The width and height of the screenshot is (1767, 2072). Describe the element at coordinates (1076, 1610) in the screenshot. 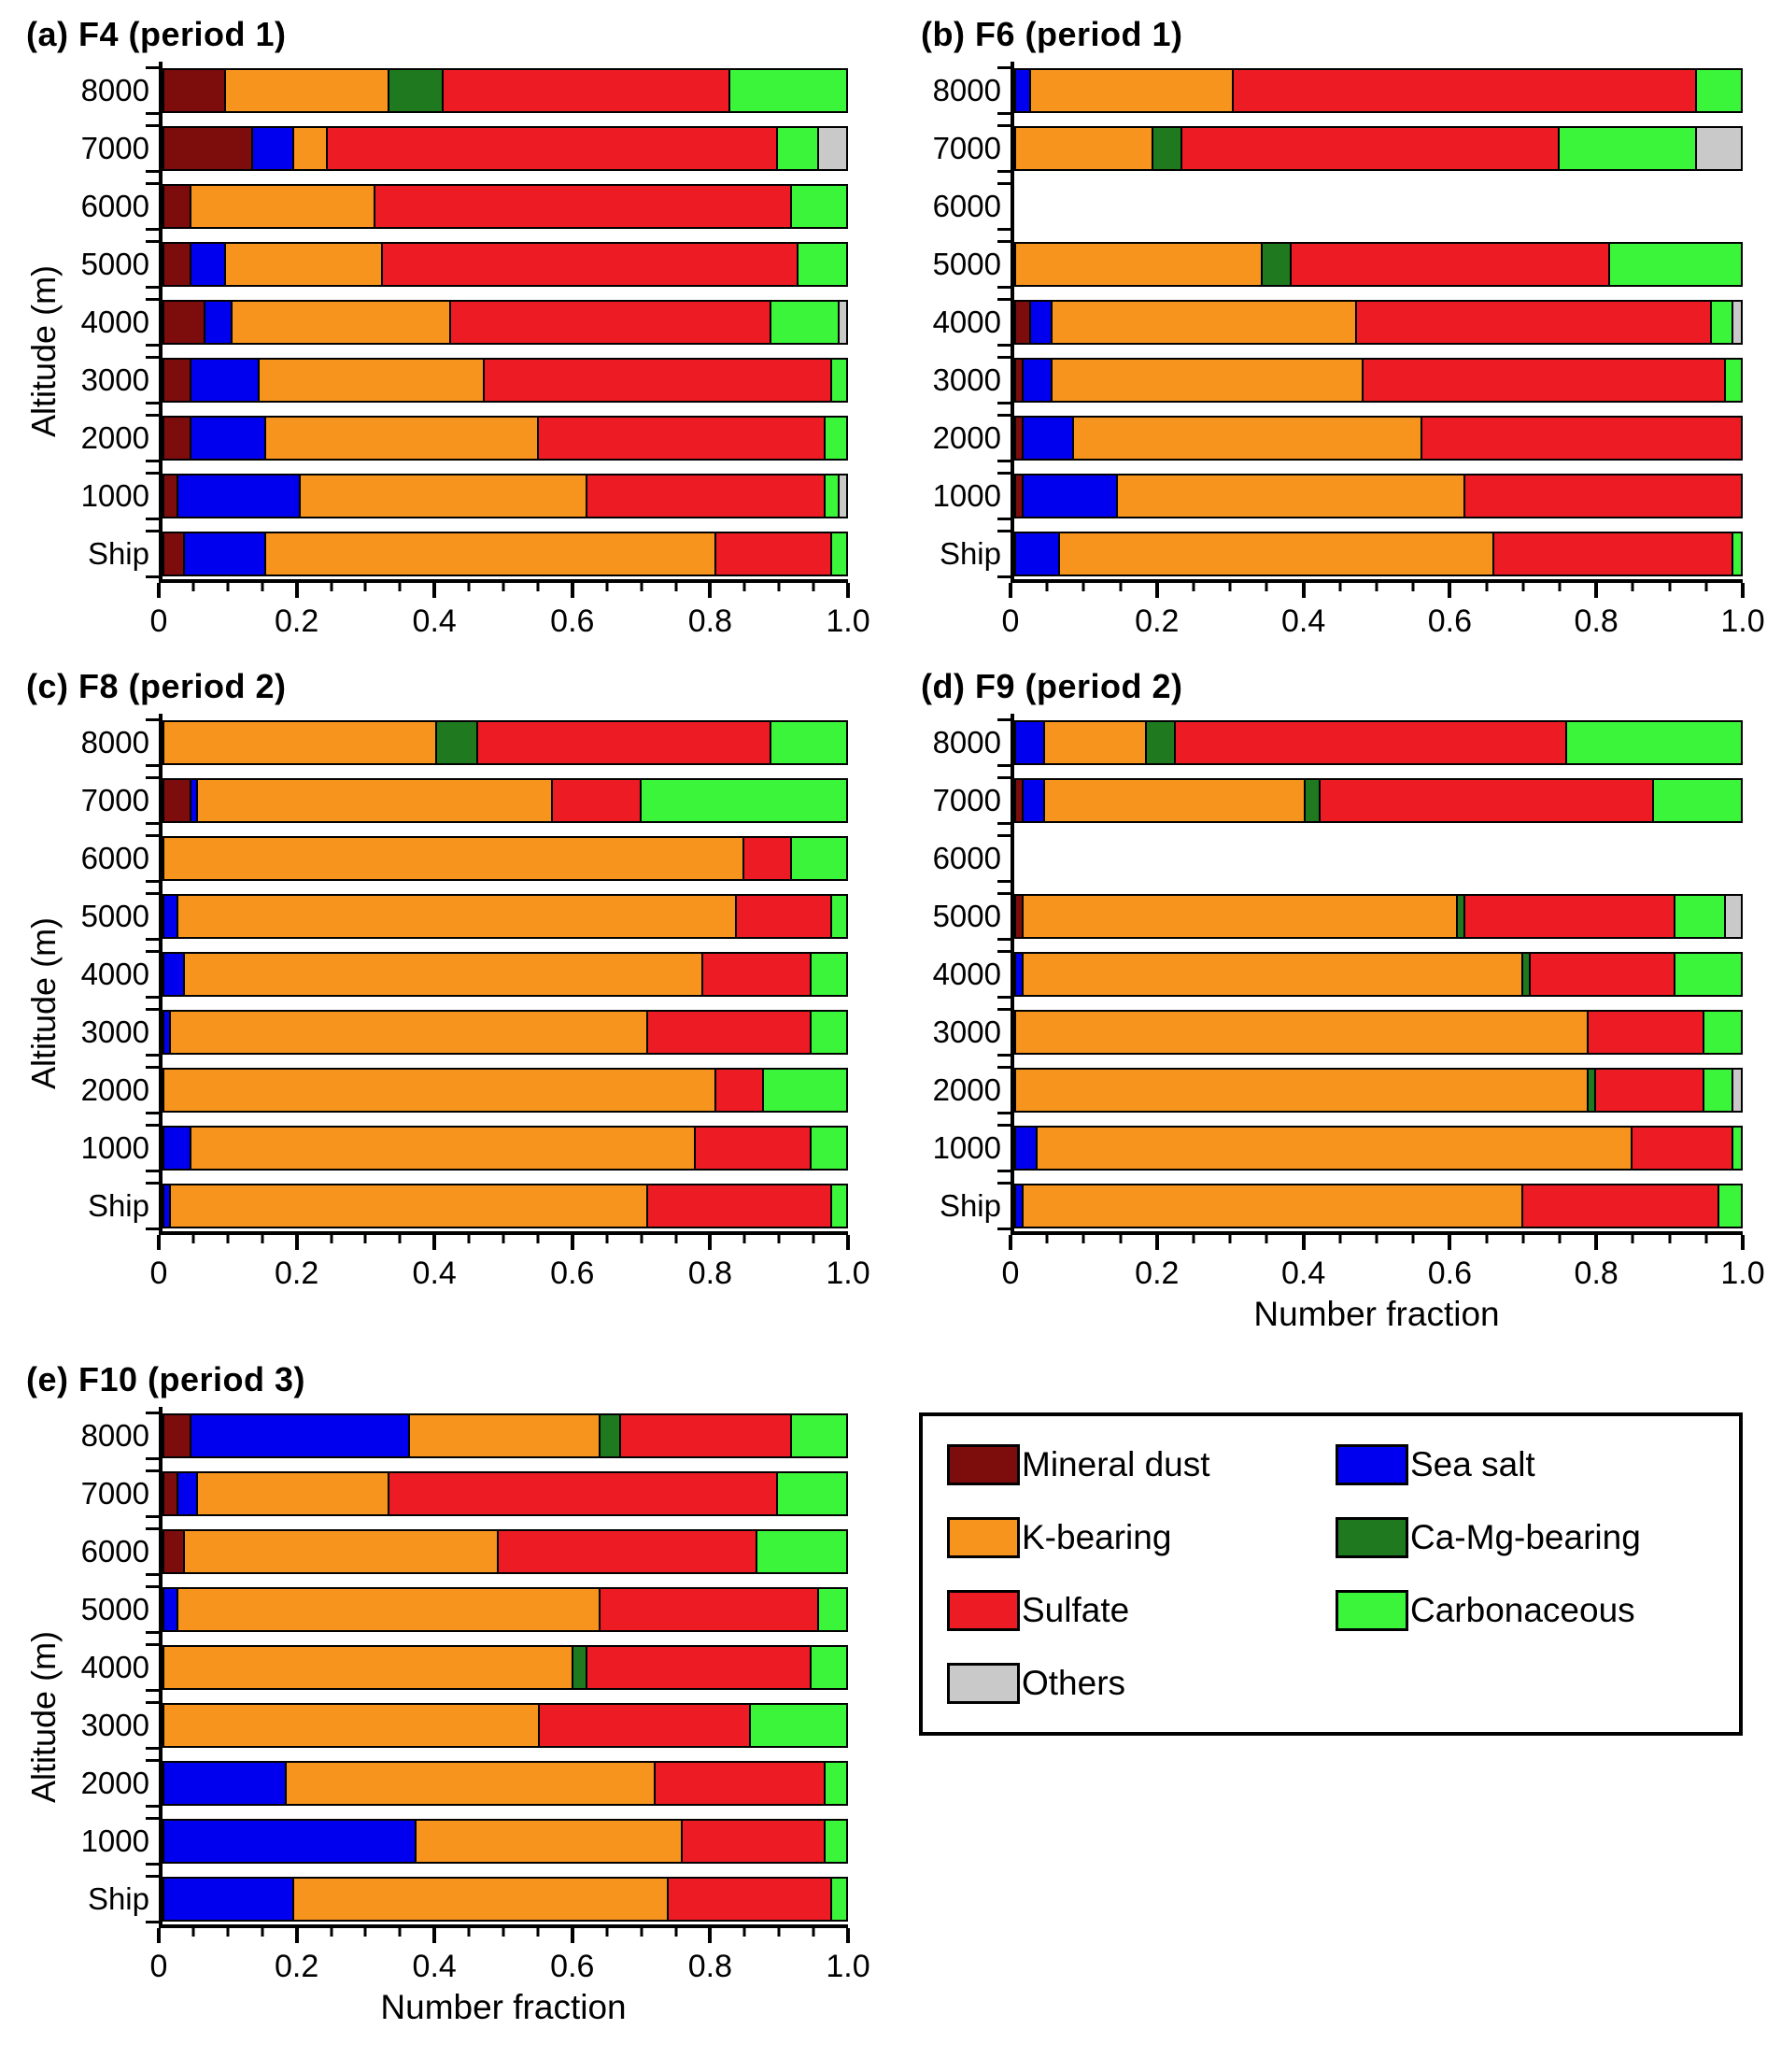

I see `legend-label: Sulfate` at that location.